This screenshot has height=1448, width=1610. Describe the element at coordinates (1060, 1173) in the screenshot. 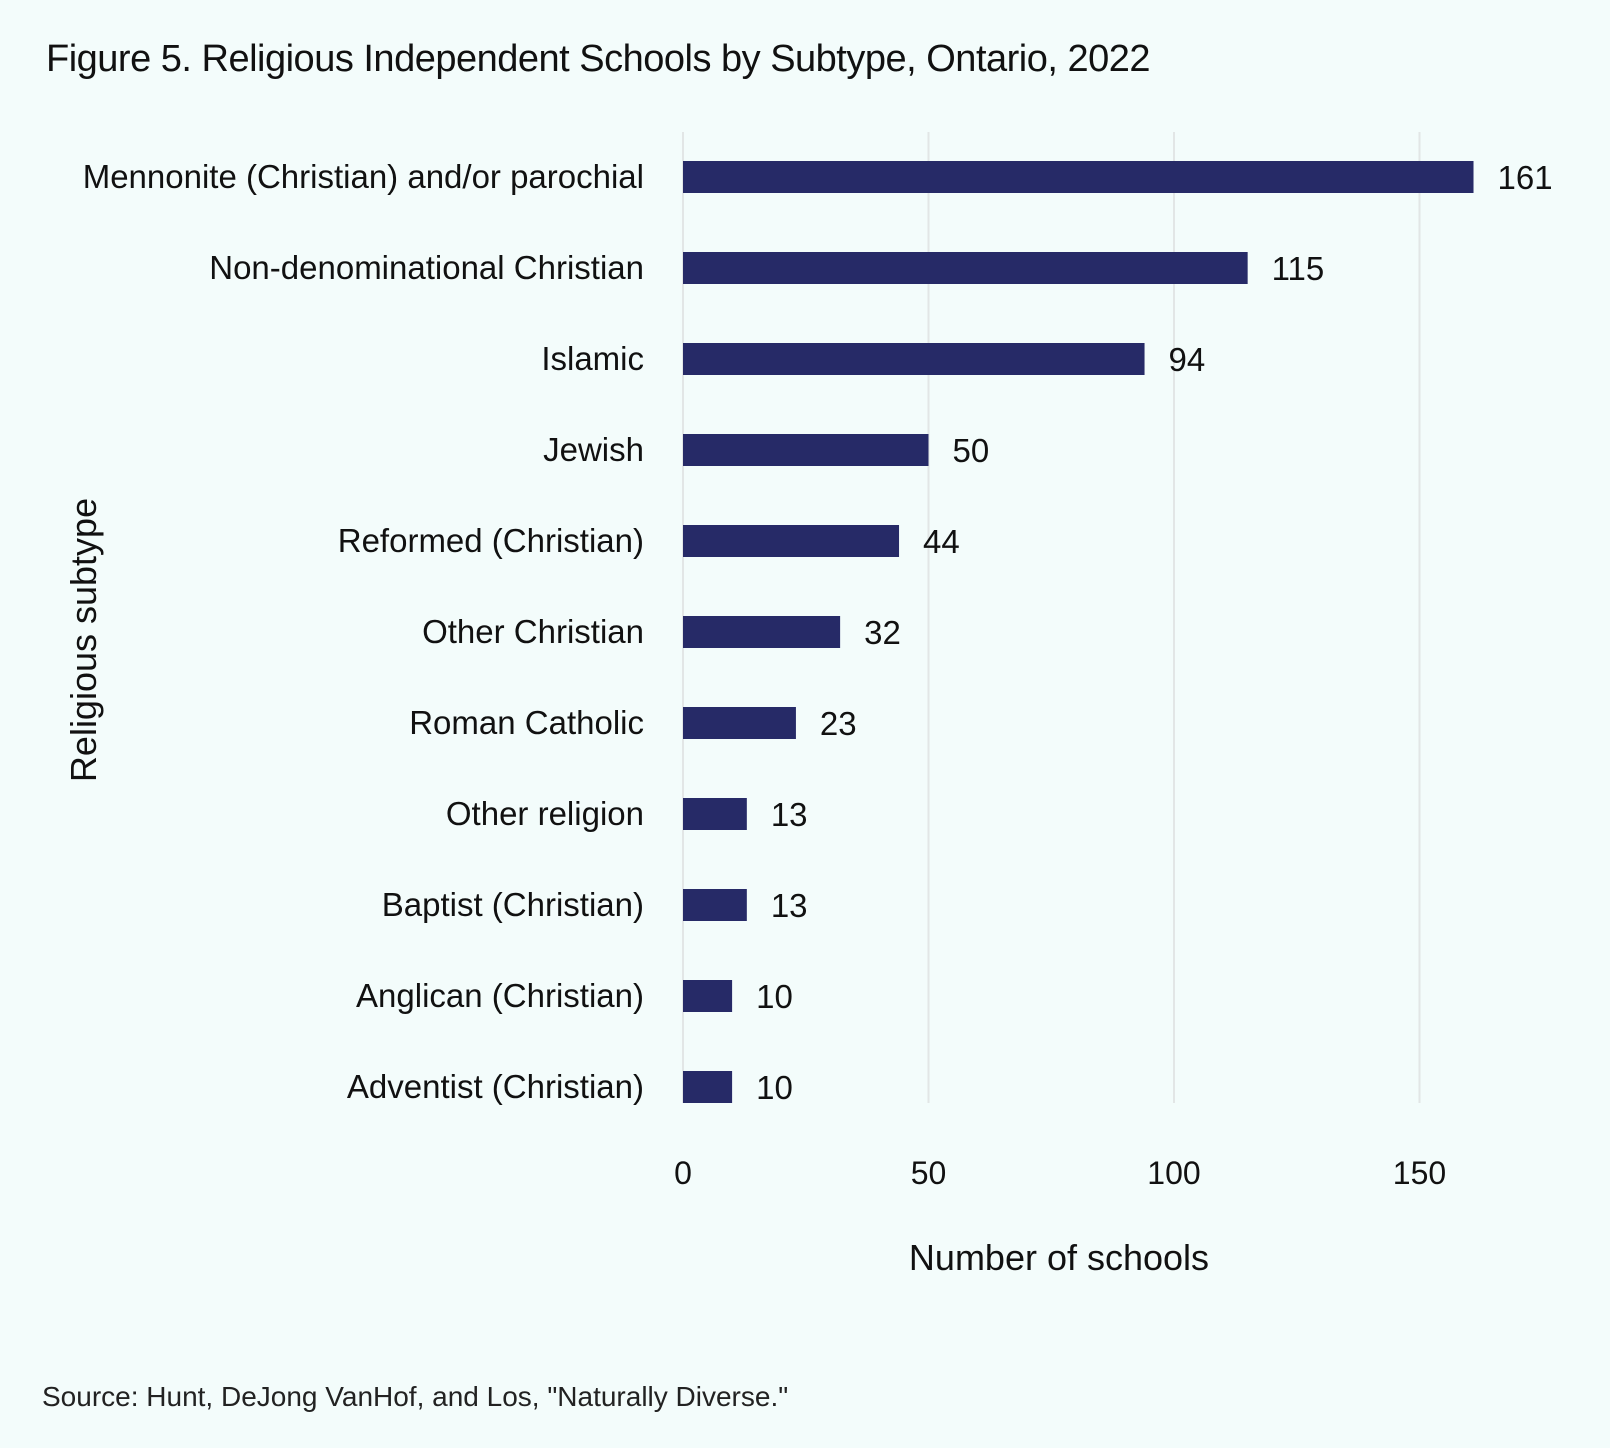

I see `x-axis-ticks: 0 50 100 150` at that location.